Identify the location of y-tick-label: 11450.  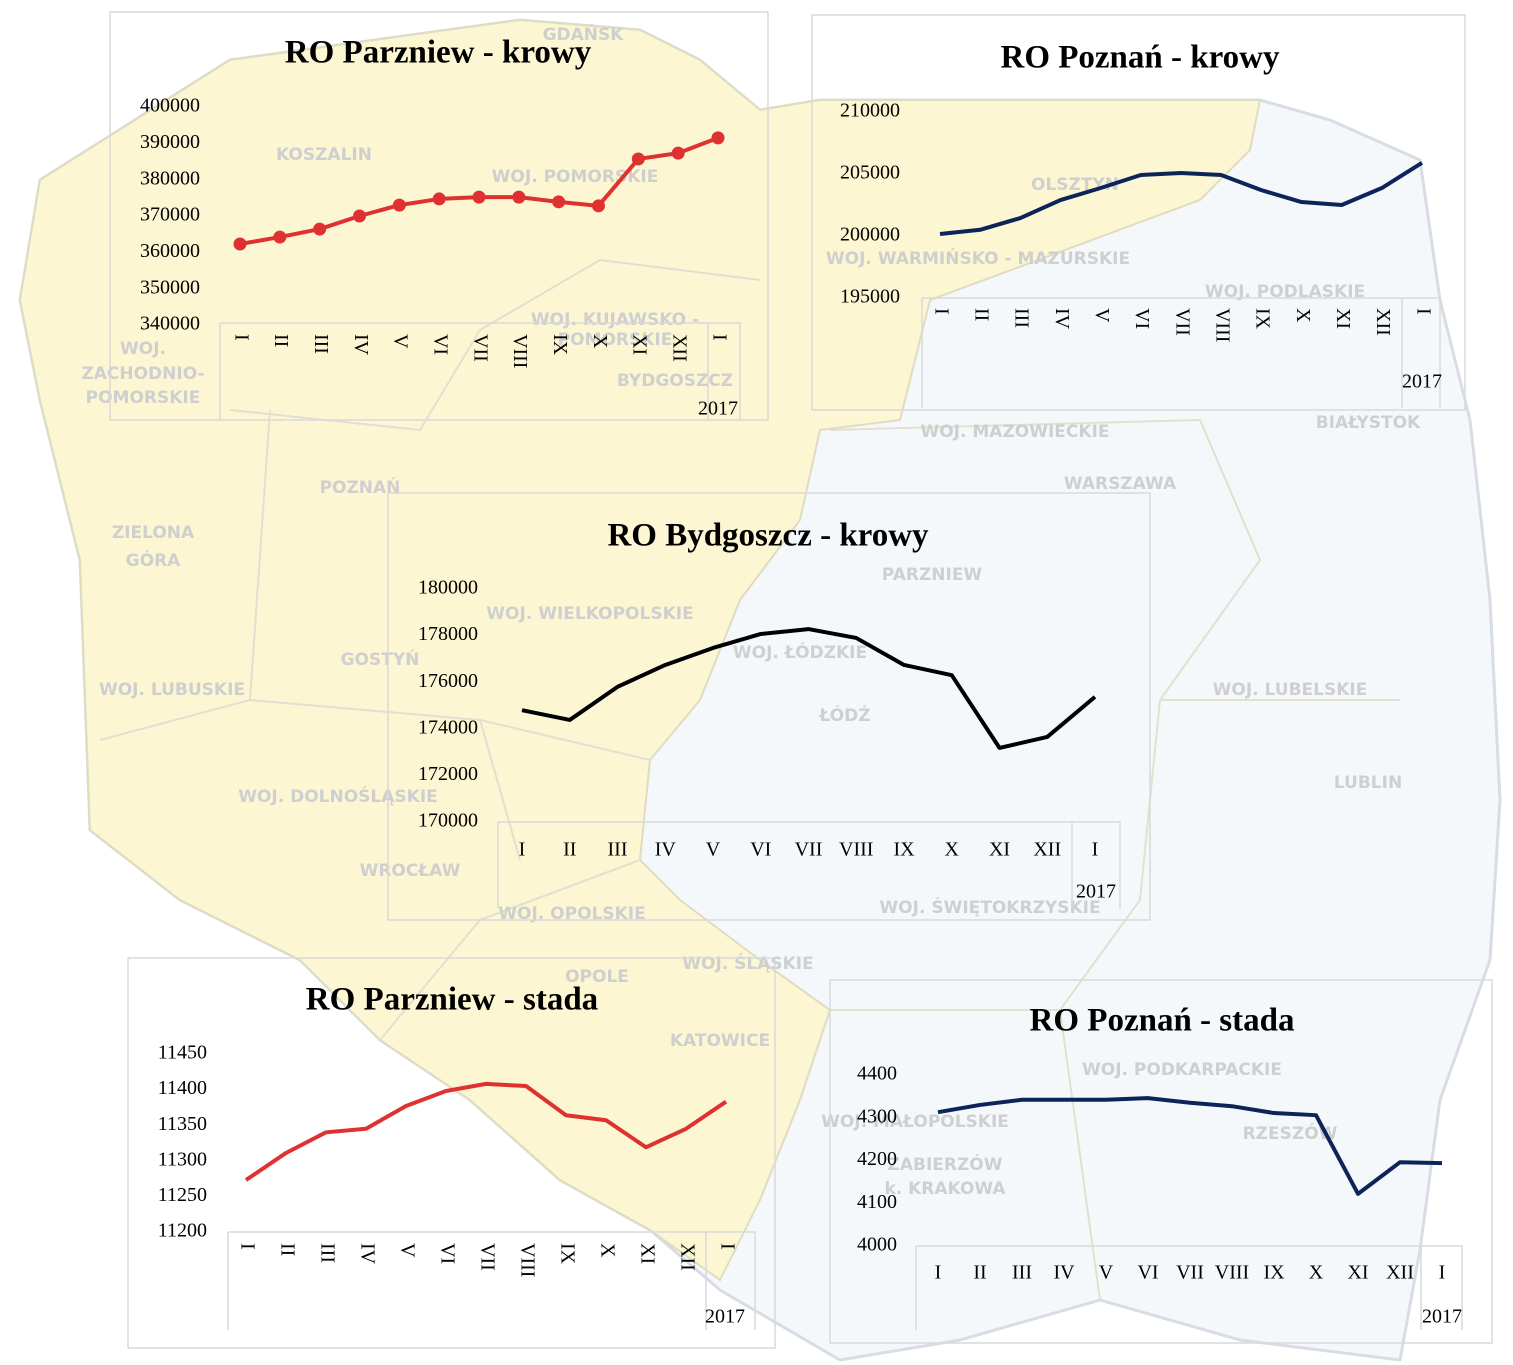
(182, 1053).